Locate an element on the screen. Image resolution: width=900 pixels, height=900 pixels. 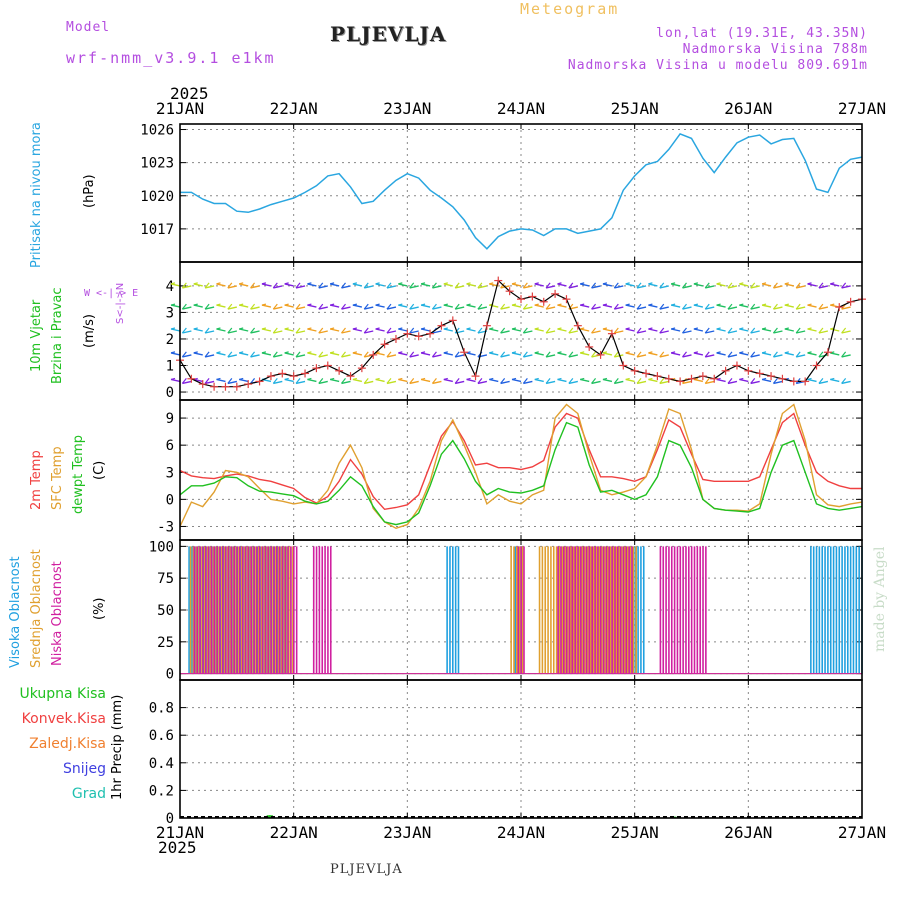
precip-bar is located at coordinates (268, 816).